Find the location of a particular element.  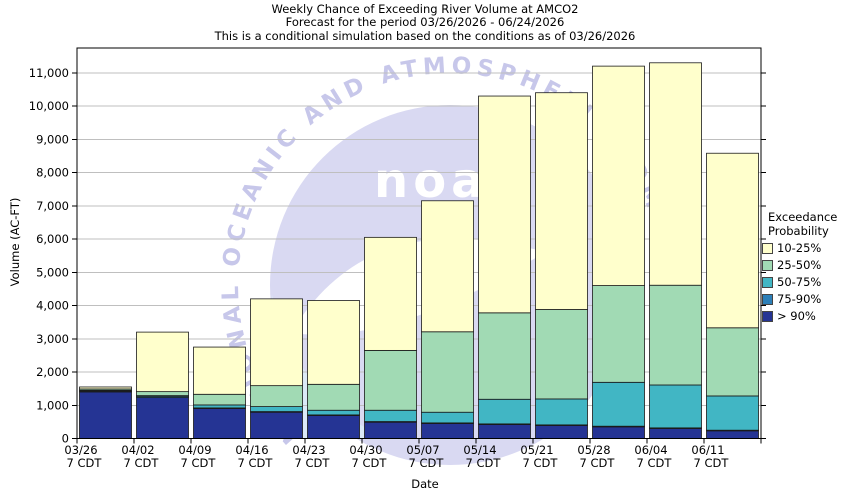

legend-label: 50-75% is located at coordinates (799, 282).